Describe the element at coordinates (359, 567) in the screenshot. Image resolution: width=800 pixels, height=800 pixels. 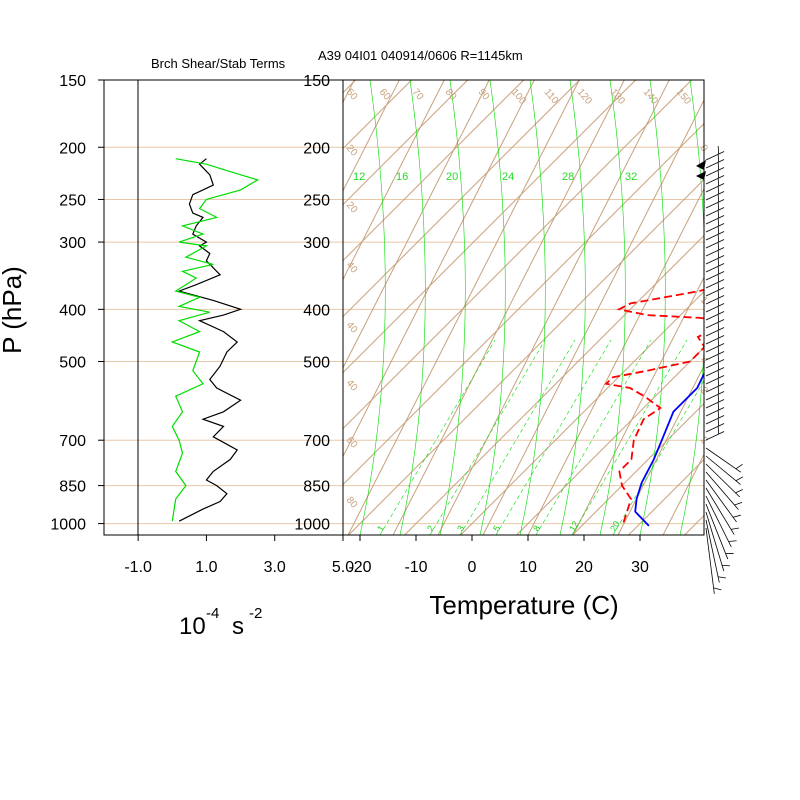
I see `temperature-tick-label: -20` at that location.